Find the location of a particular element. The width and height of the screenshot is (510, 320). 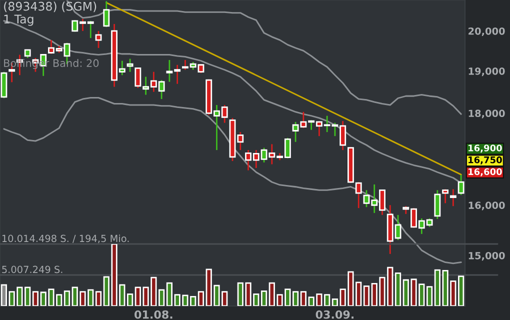

text: 16,900 is located at coordinates (485, 148).